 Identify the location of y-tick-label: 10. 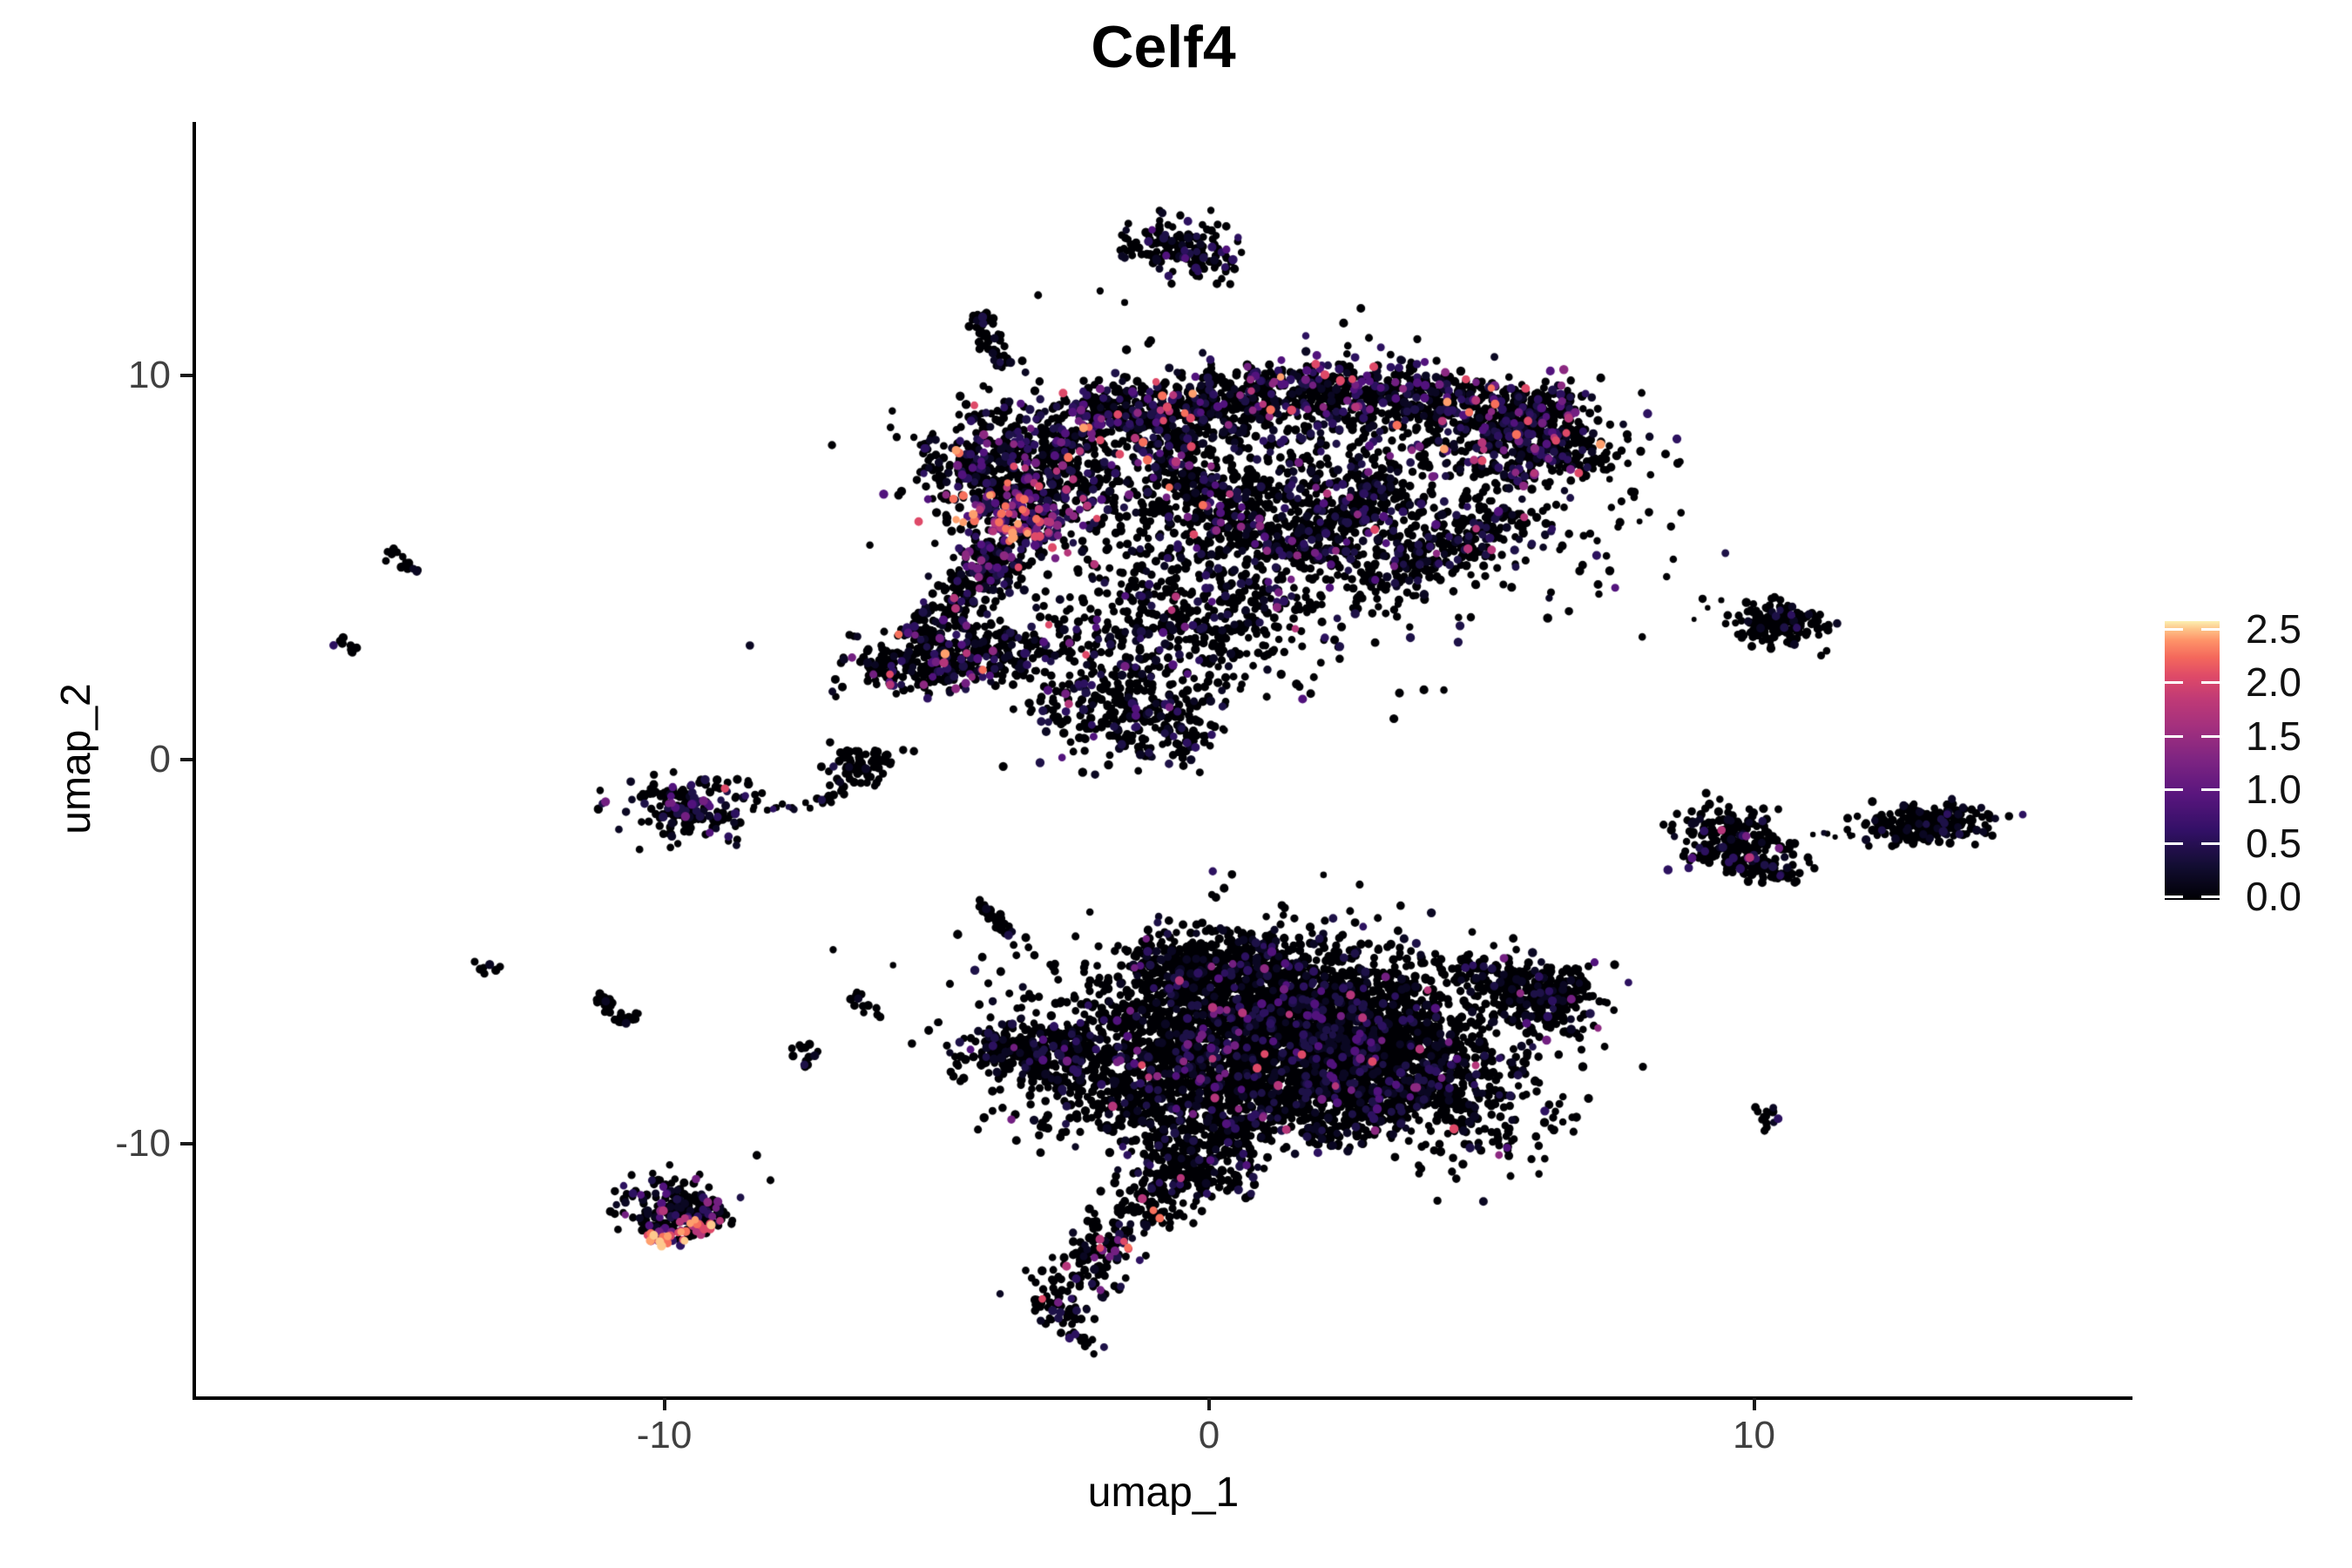
(150, 375).